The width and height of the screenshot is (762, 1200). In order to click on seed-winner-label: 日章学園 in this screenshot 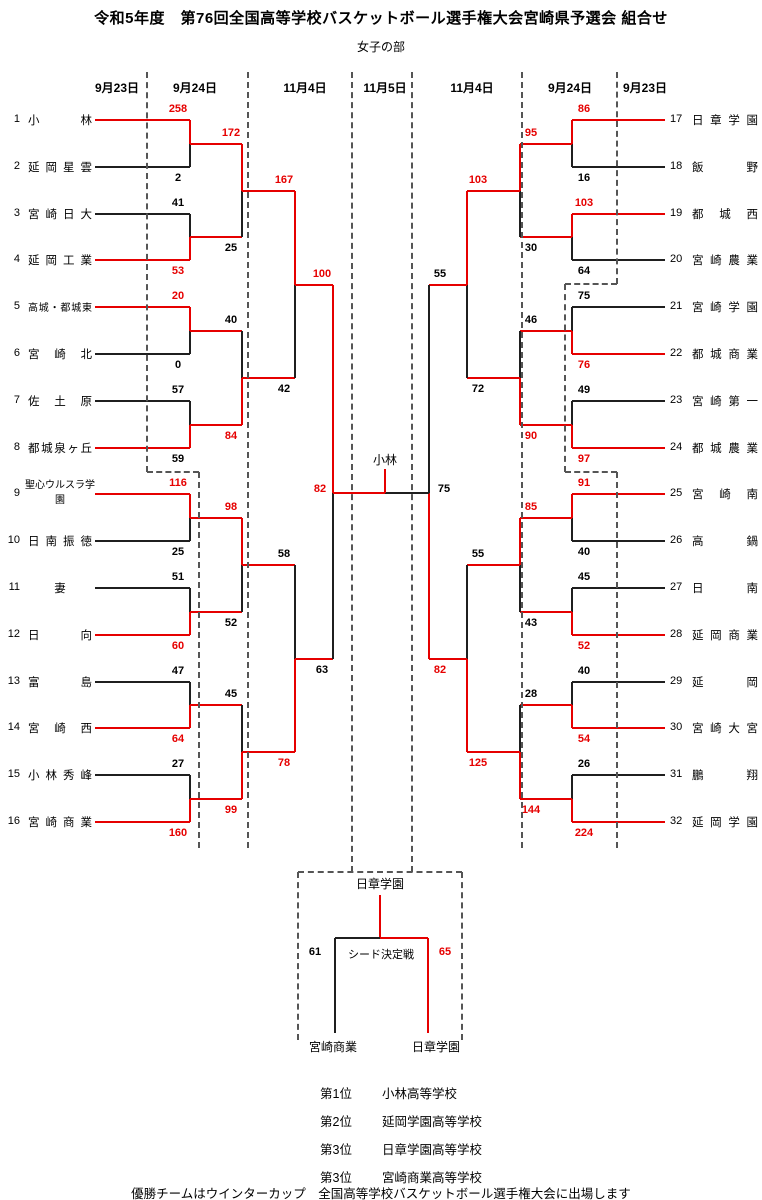, I will do `click(380, 884)`.